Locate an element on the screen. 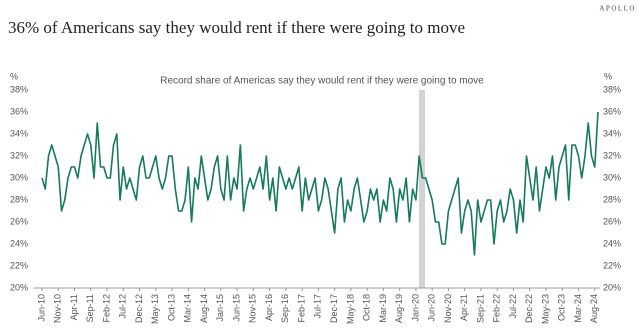 This screenshot has height=334, width=640. x-tick-label: Dec-22 is located at coordinates (529, 308).